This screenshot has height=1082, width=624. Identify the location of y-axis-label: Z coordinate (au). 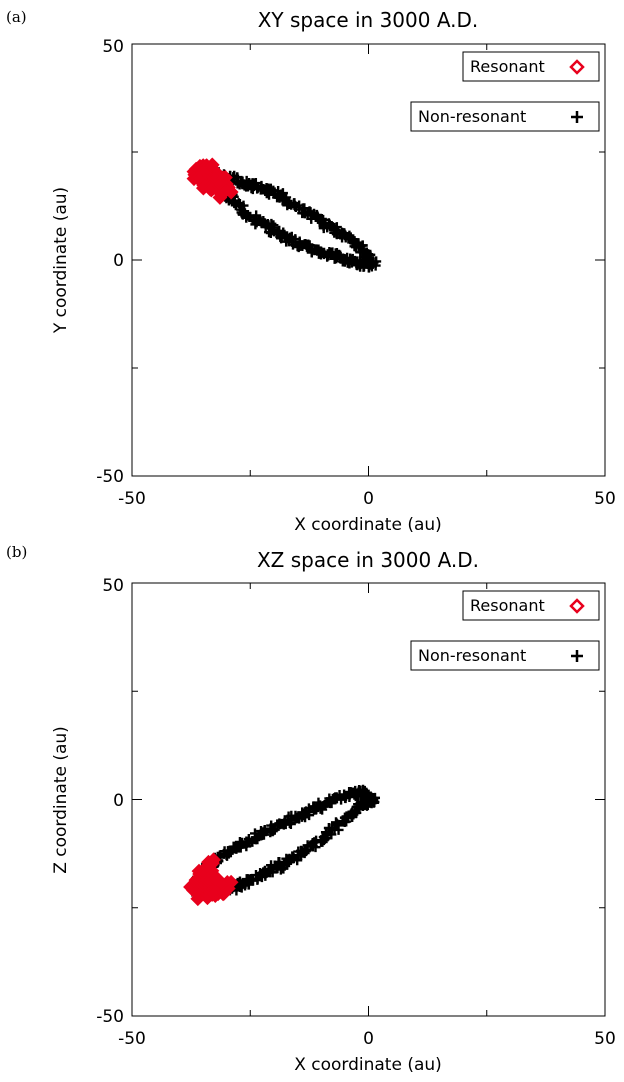
(61, 800).